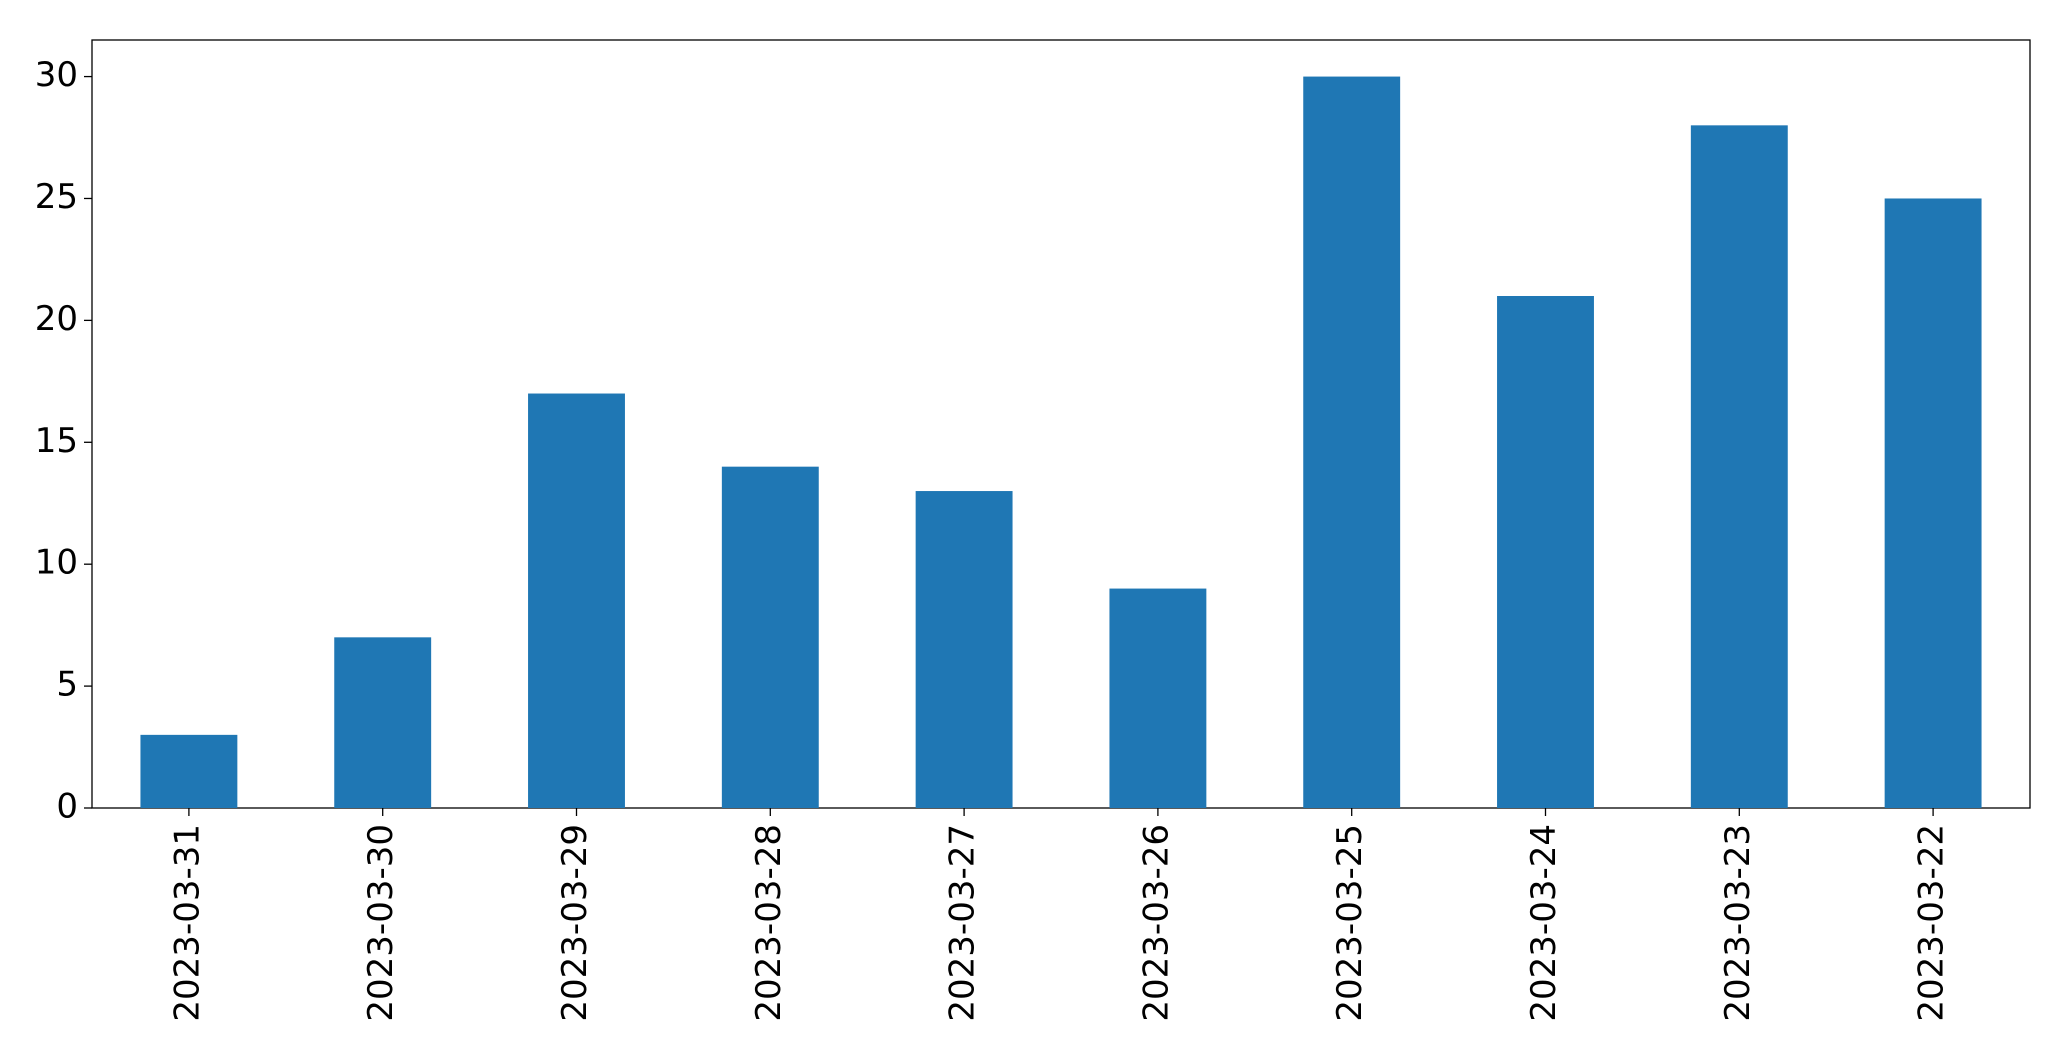 This screenshot has width=2071, height=1061. What do you see at coordinates (381, 923) in the screenshot?
I see `x-tick-label: 2023-03-30` at bounding box center [381, 923].